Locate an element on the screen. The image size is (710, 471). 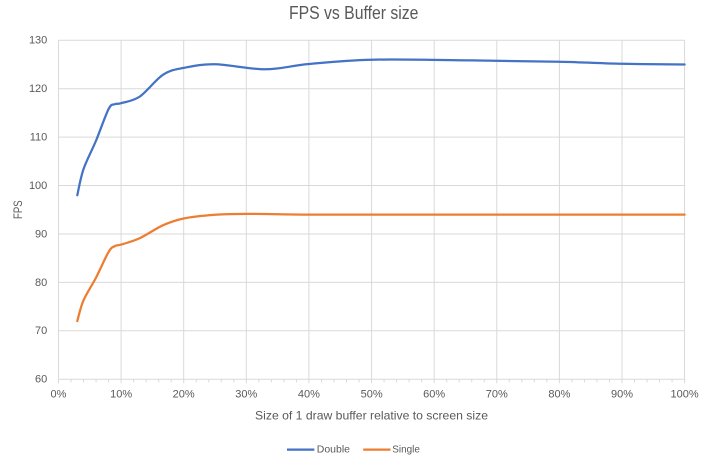
svg-text: 100% is located at coordinates (685, 394).